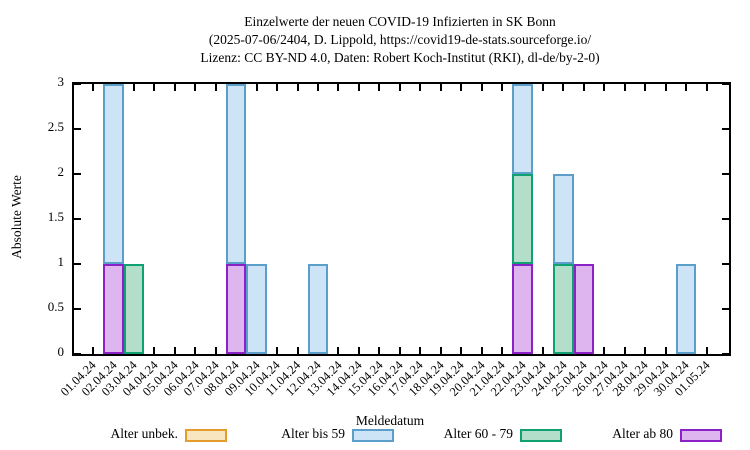 The height and width of the screenshot is (450, 750). What do you see at coordinates (313, 433) in the screenshot?
I see `legend-label: Alter bis 59` at bounding box center [313, 433].